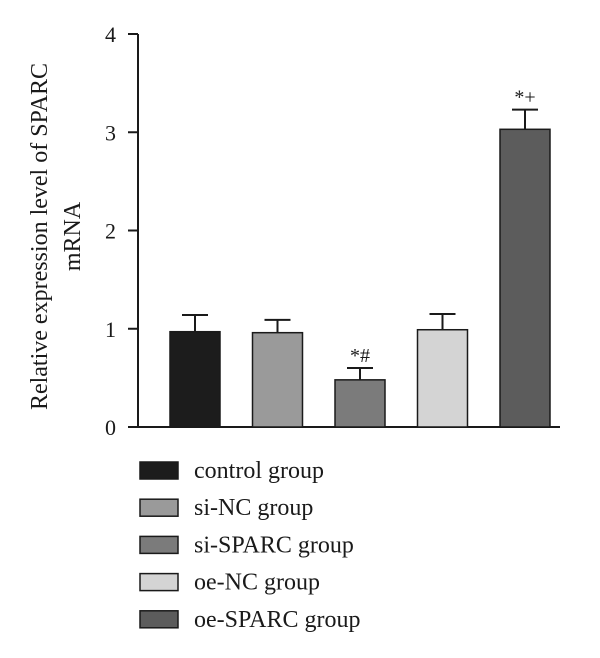 This screenshot has height=658, width=600. What do you see at coordinates (274, 545) in the screenshot?
I see `legend-label: si-SPARC group` at bounding box center [274, 545].